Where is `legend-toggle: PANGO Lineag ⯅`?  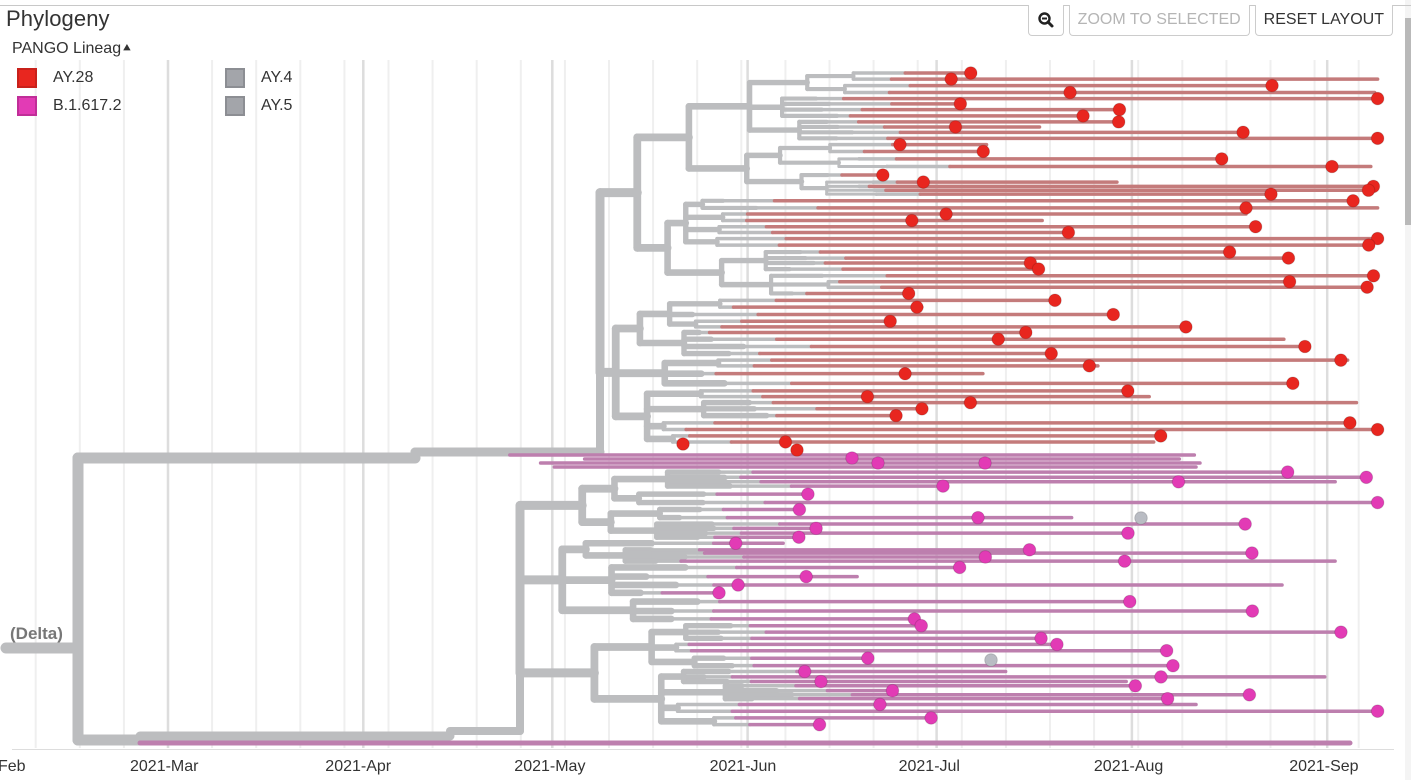
legend-toggle: PANGO Lineag ⯅ is located at coordinates (72, 49).